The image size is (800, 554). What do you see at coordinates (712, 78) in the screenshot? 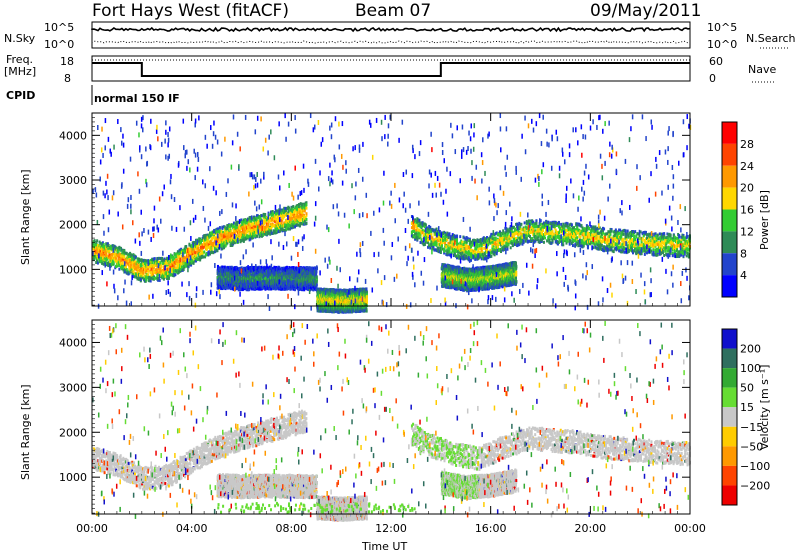
I see `nave-tick-bottom: 0` at bounding box center [712, 78].